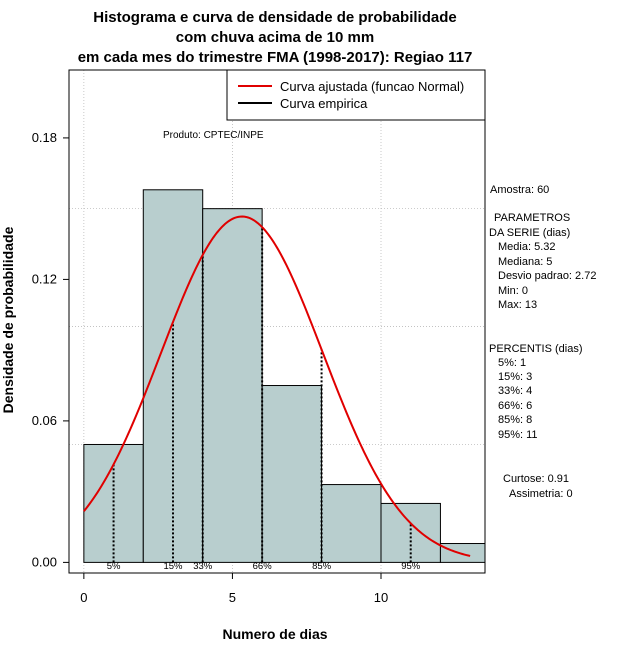 Image resolution: width=640 pixels, height=660 pixels. What do you see at coordinates (203, 566) in the screenshot?
I see `percentile-label-2: 33%` at bounding box center [203, 566].